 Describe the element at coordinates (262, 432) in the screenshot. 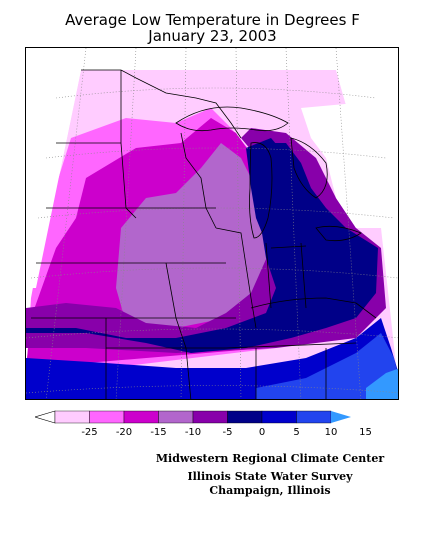

I see `legend-tick-label: 0` at that location.